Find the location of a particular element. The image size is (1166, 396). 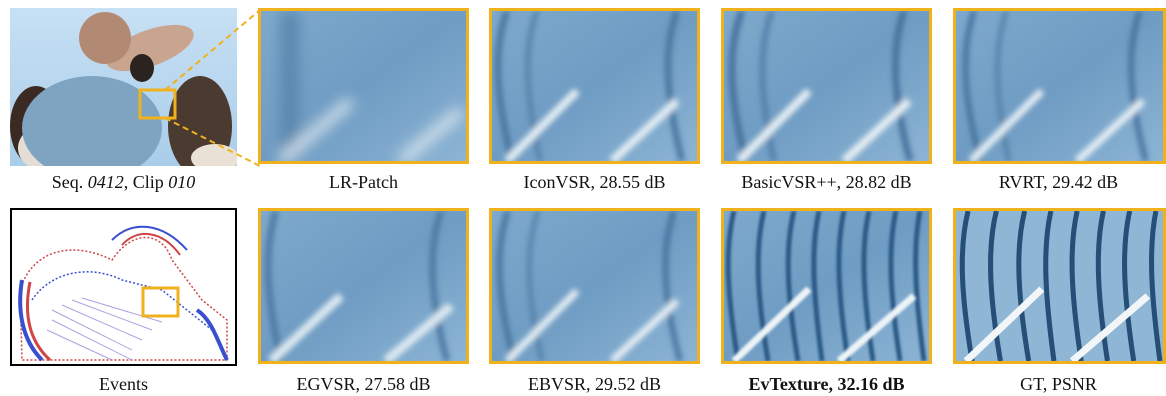

patch-evtexture-caption: EvTexture, 32.16 dB is located at coordinates (826, 384).